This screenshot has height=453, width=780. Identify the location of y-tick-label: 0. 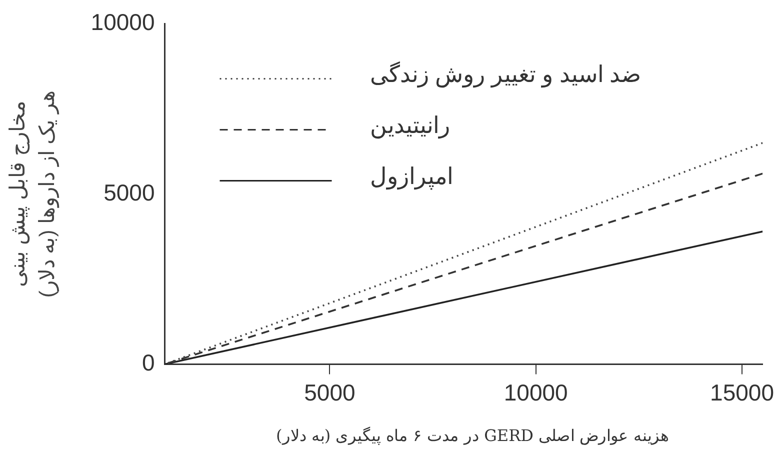
(148, 363).